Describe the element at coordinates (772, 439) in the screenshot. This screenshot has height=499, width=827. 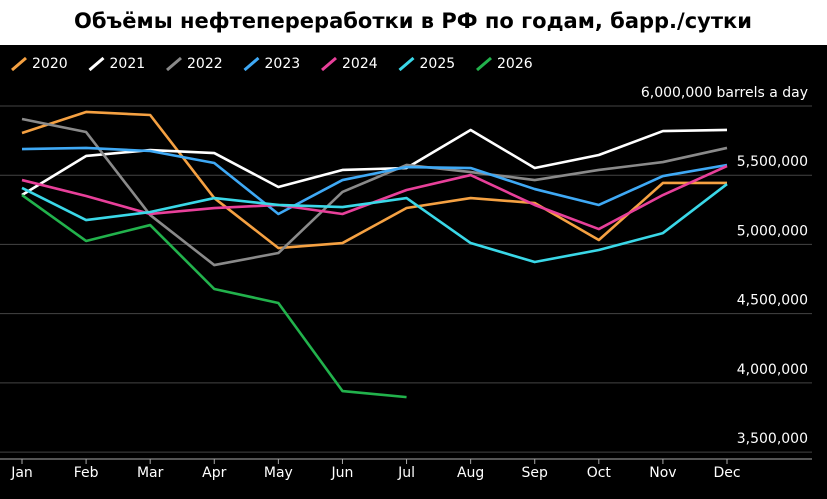
I see `y-tick-label: 3,500,000` at that location.